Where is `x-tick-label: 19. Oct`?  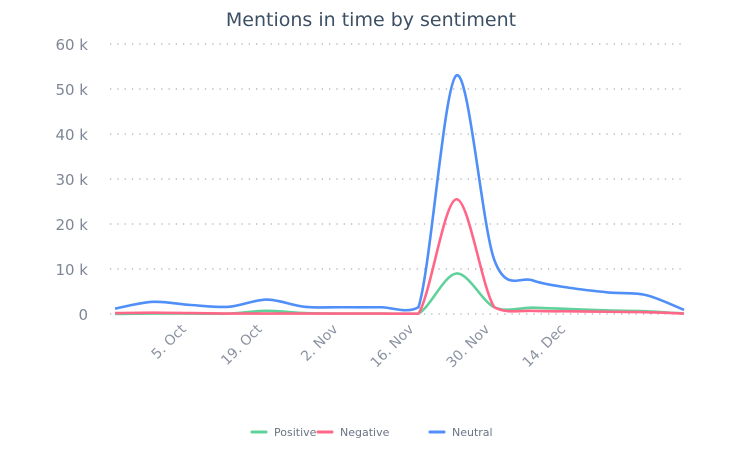
x-tick-label: 19. Oct is located at coordinates (242, 345).